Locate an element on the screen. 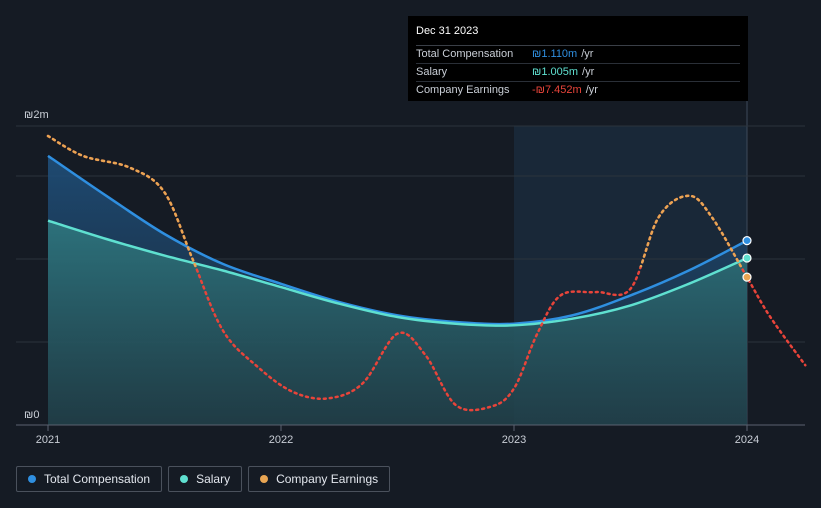 The height and width of the screenshot is (508, 821). legend-item-total-compensation: Total Compensation is located at coordinates (89, 479).